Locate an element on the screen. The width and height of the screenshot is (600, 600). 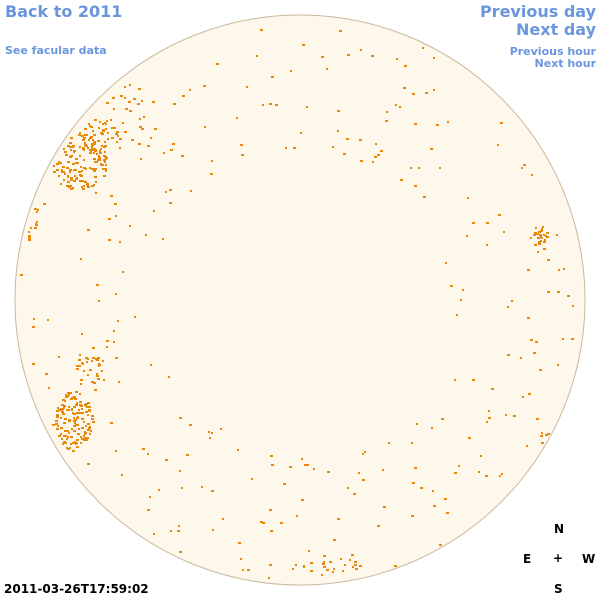
next-day-link: Next day is located at coordinates (556, 29).